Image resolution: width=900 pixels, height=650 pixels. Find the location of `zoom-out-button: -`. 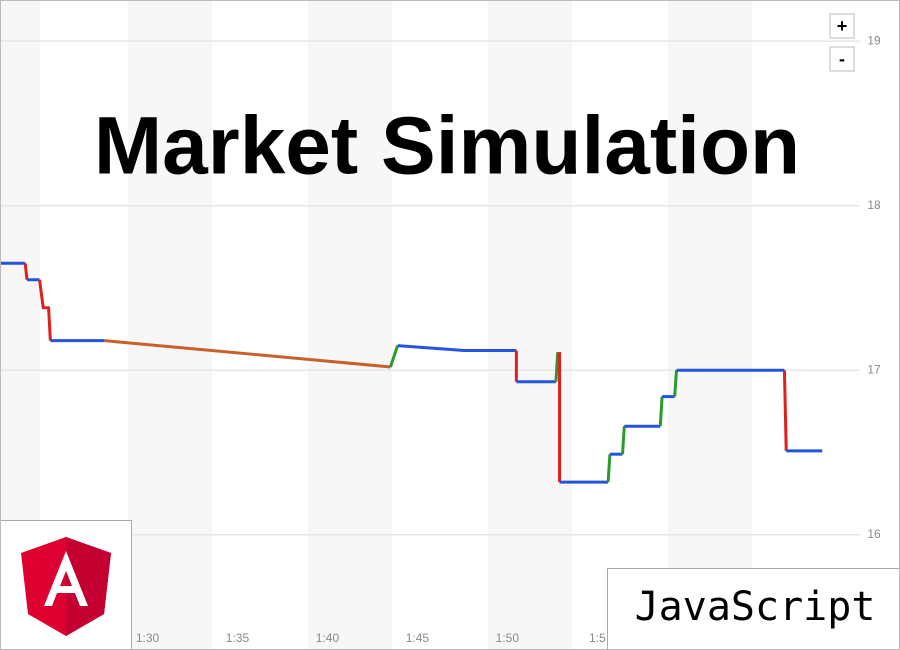

zoom-out-button: - is located at coordinates (842, 59).